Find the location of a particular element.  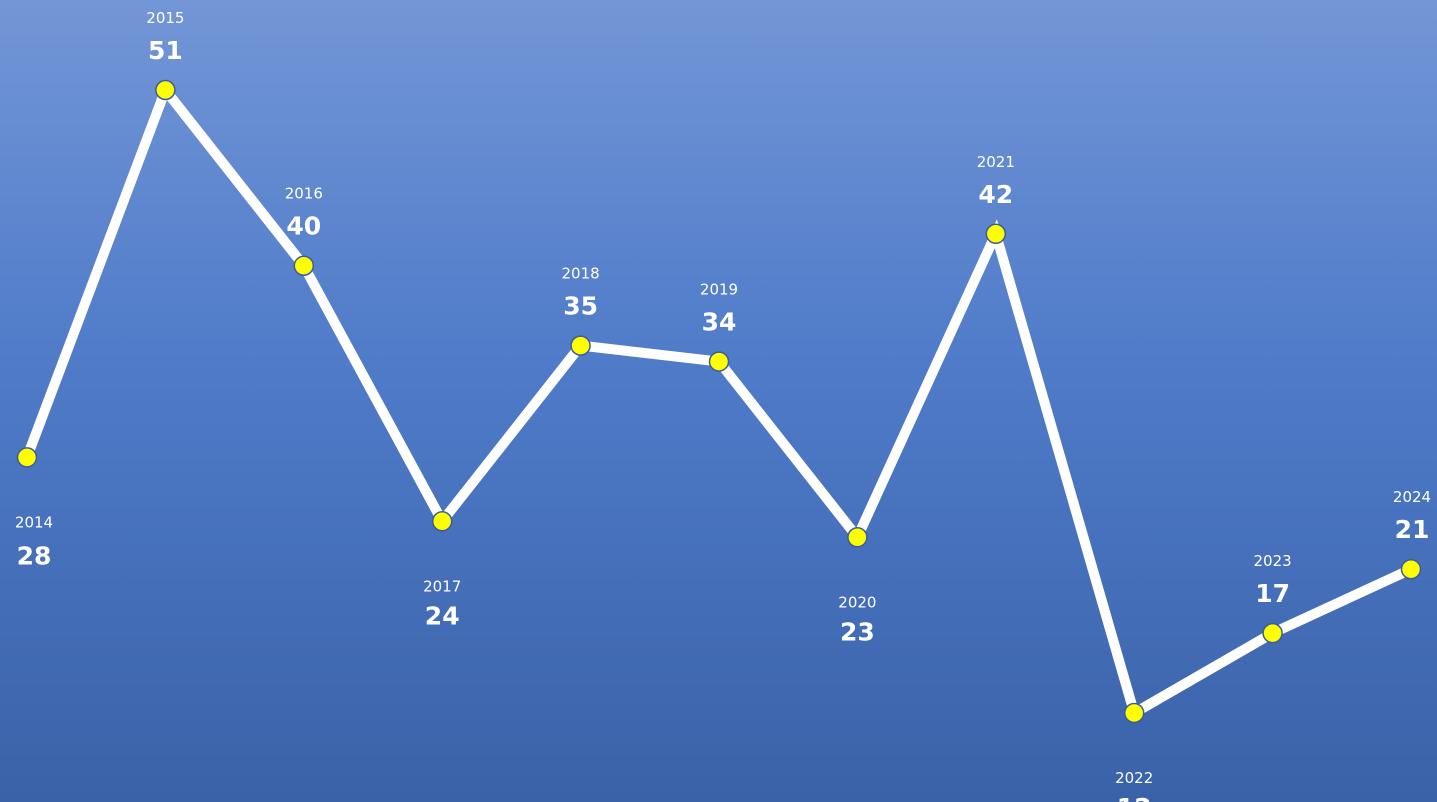

data-point-2018 is located at coordinates (580, 345).